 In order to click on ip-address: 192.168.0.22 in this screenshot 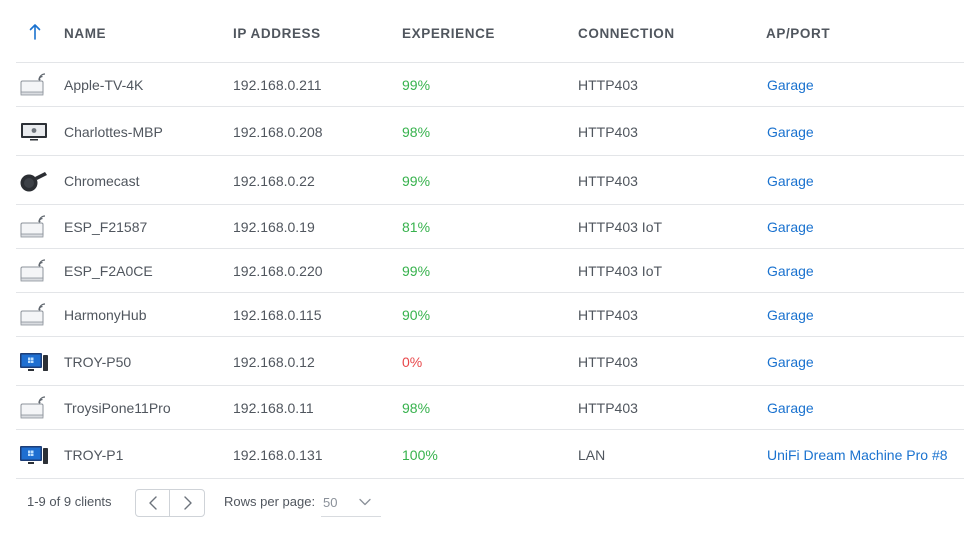, I will do `click(274, 181)`.